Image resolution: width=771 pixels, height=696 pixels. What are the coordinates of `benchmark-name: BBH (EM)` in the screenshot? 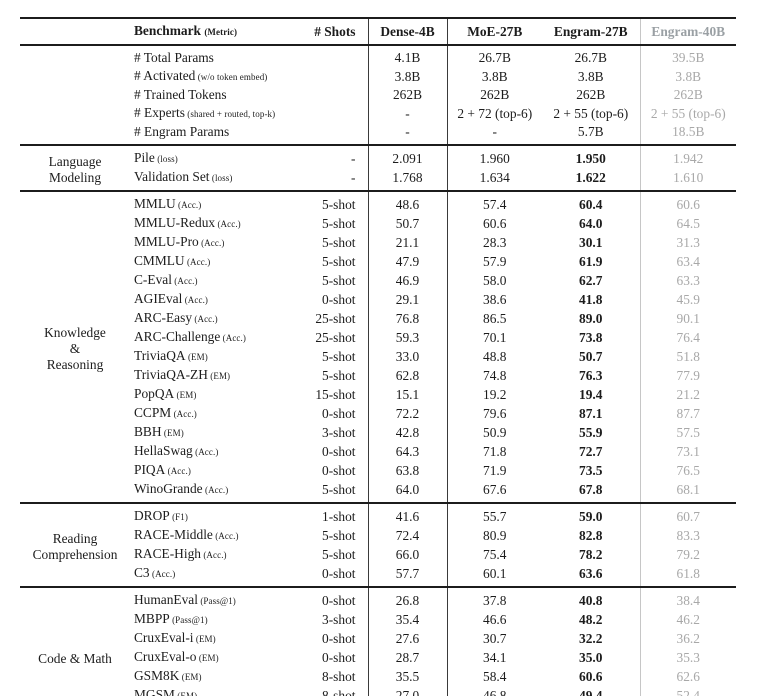 It's located at (214, 432).